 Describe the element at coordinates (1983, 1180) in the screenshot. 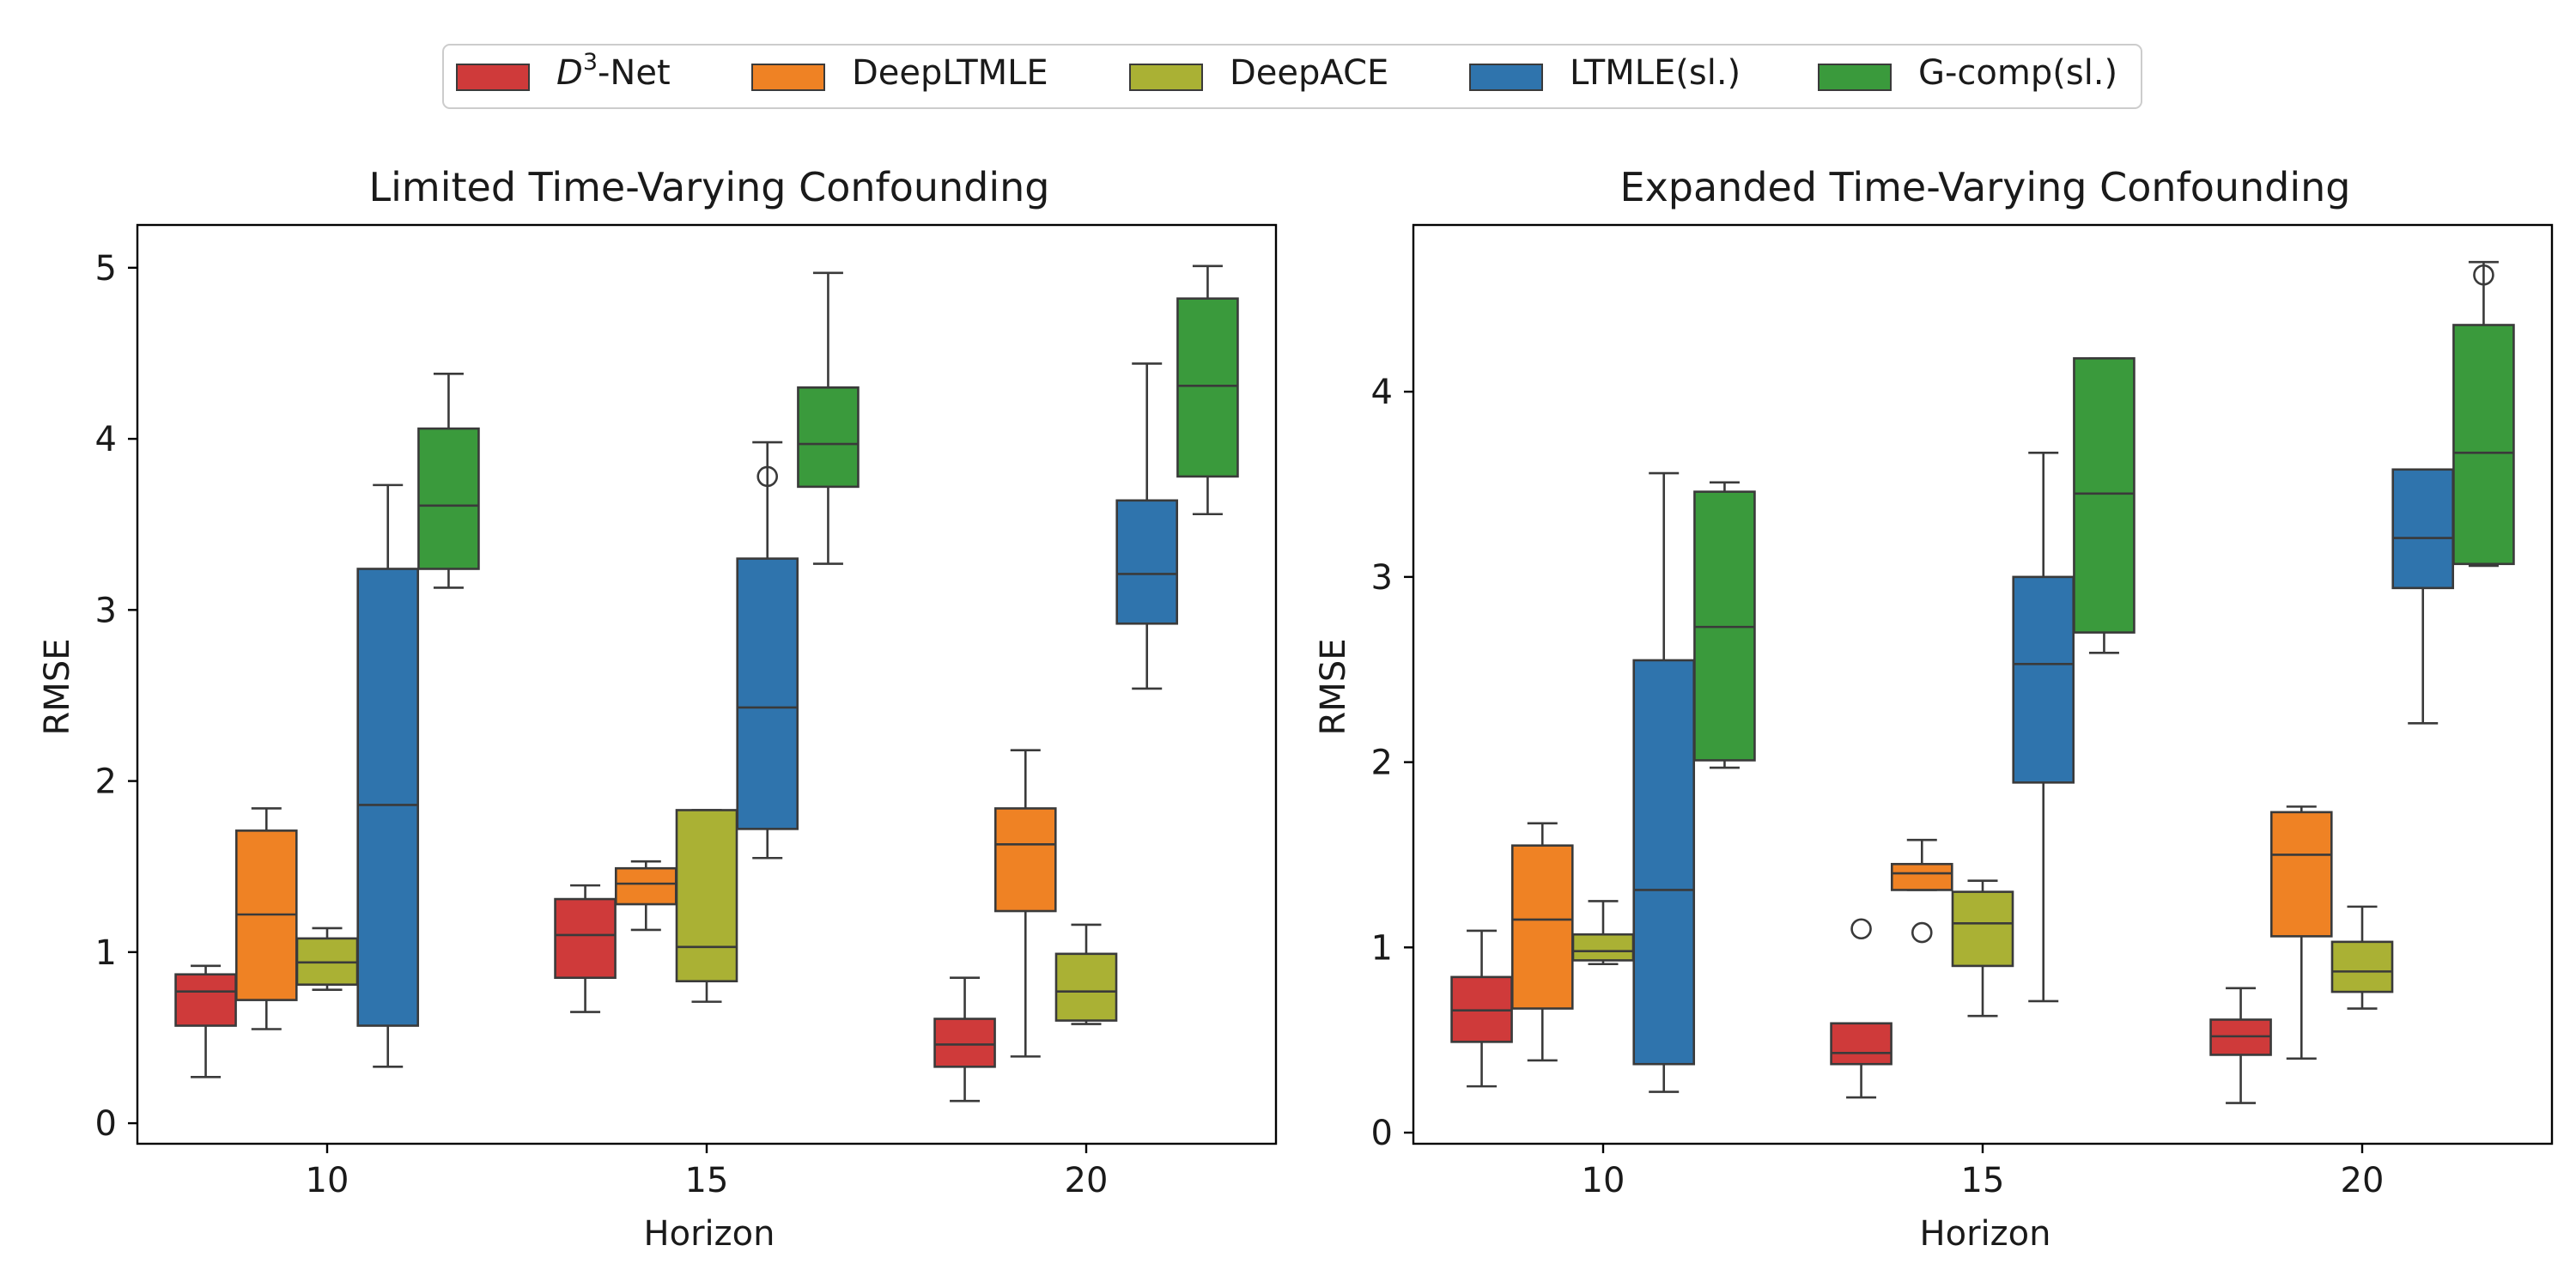

I see `panel-right-x-tick-label-15: 15` at that location.